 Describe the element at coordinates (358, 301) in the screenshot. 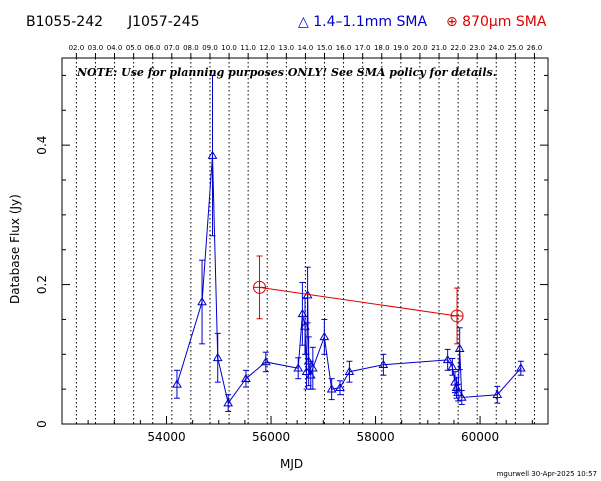

I see `series-line` at that location.